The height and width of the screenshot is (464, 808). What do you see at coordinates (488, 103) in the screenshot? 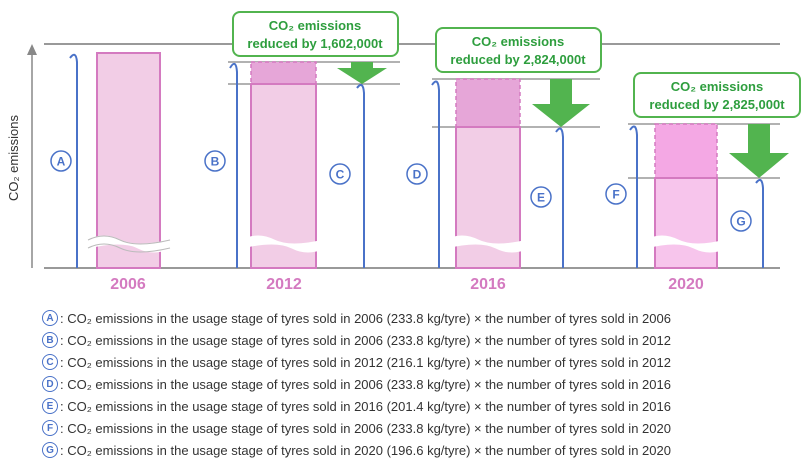
I see `reduction-segment-2016` at bounding box center [488, 103].